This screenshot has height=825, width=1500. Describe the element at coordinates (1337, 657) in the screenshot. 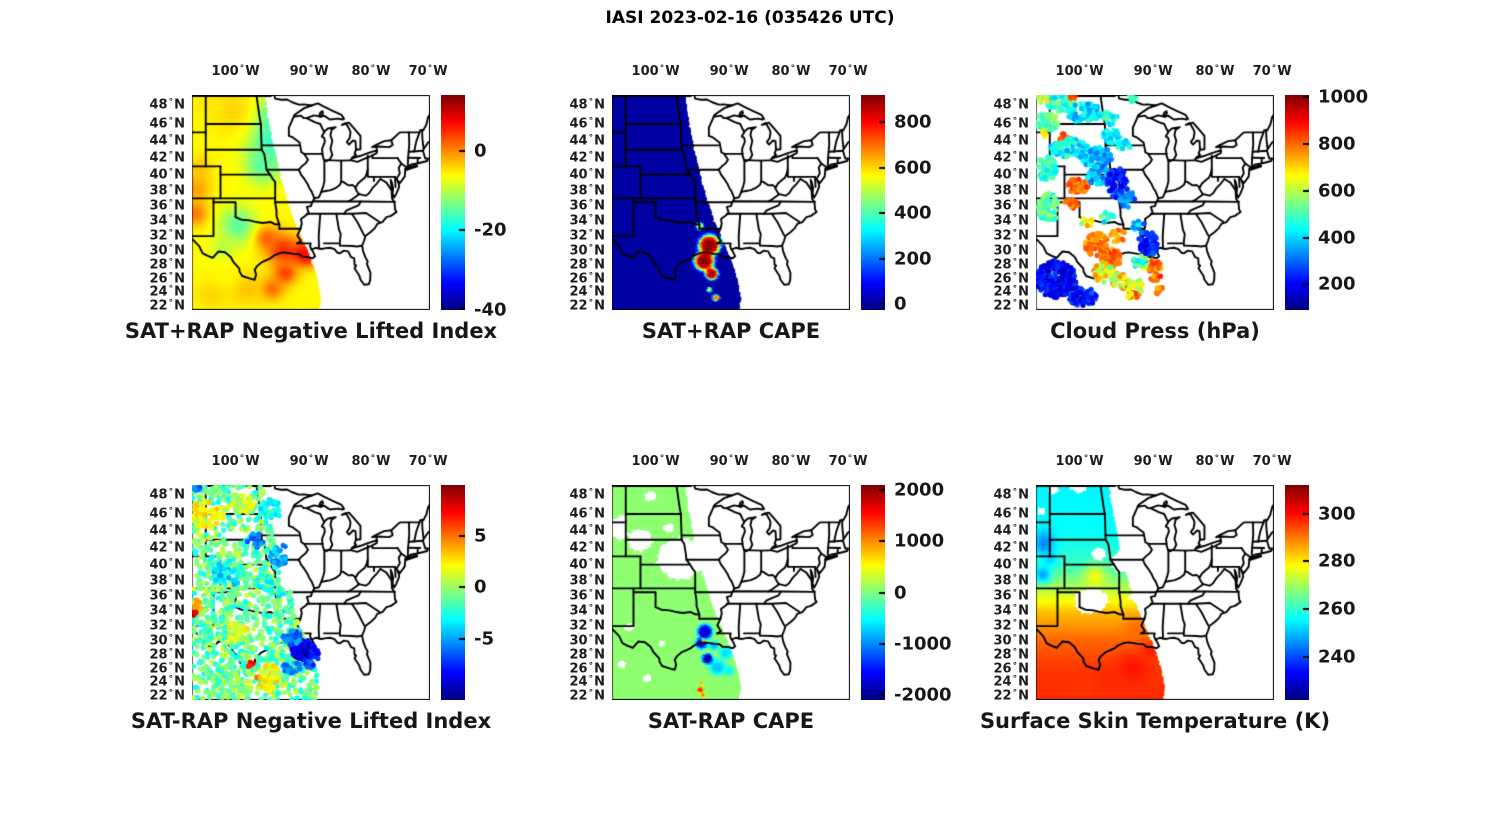

I see `colorbar-tick-label: 240` at that location.